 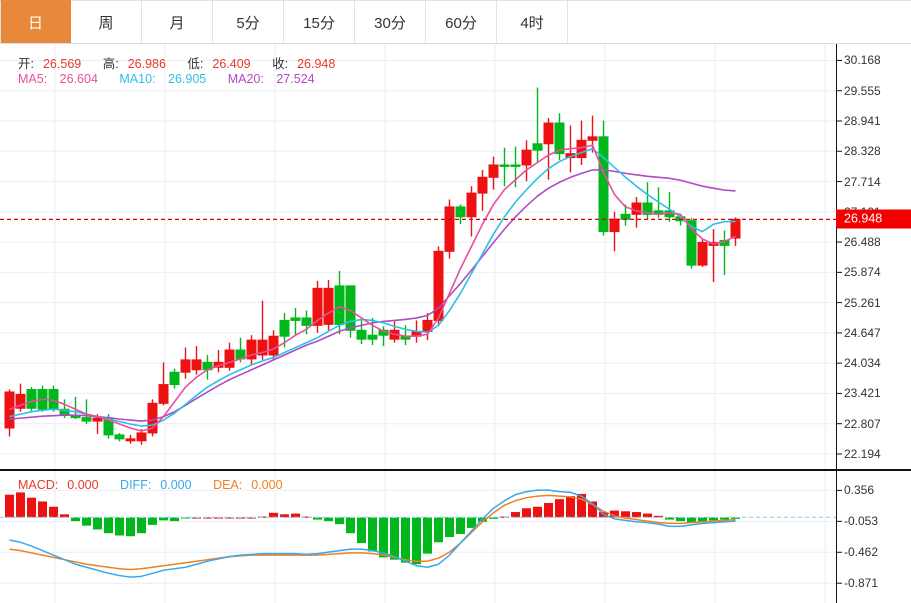 I want to click on period-tab-3: 5分, so click(x=248, y=21).